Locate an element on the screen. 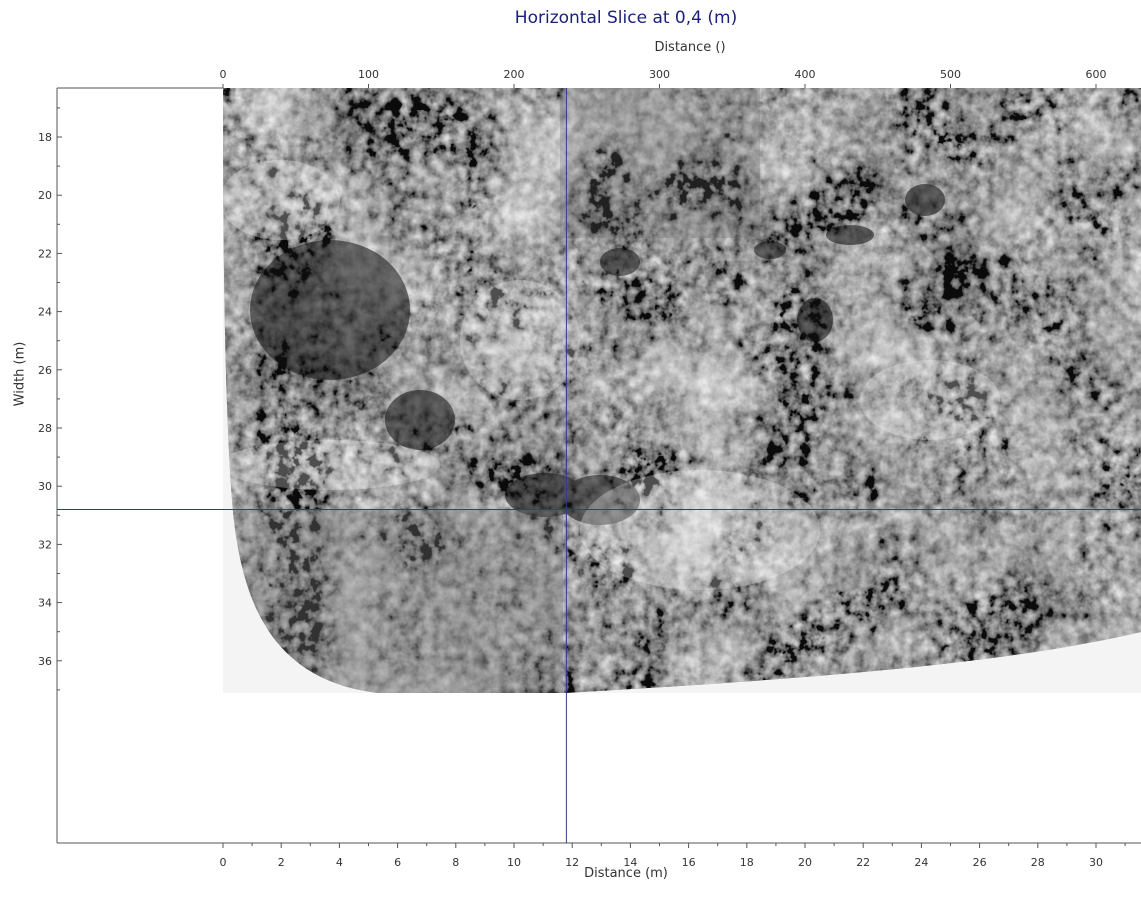  top-tick-label: 100 is located at coordinates (368, 74).